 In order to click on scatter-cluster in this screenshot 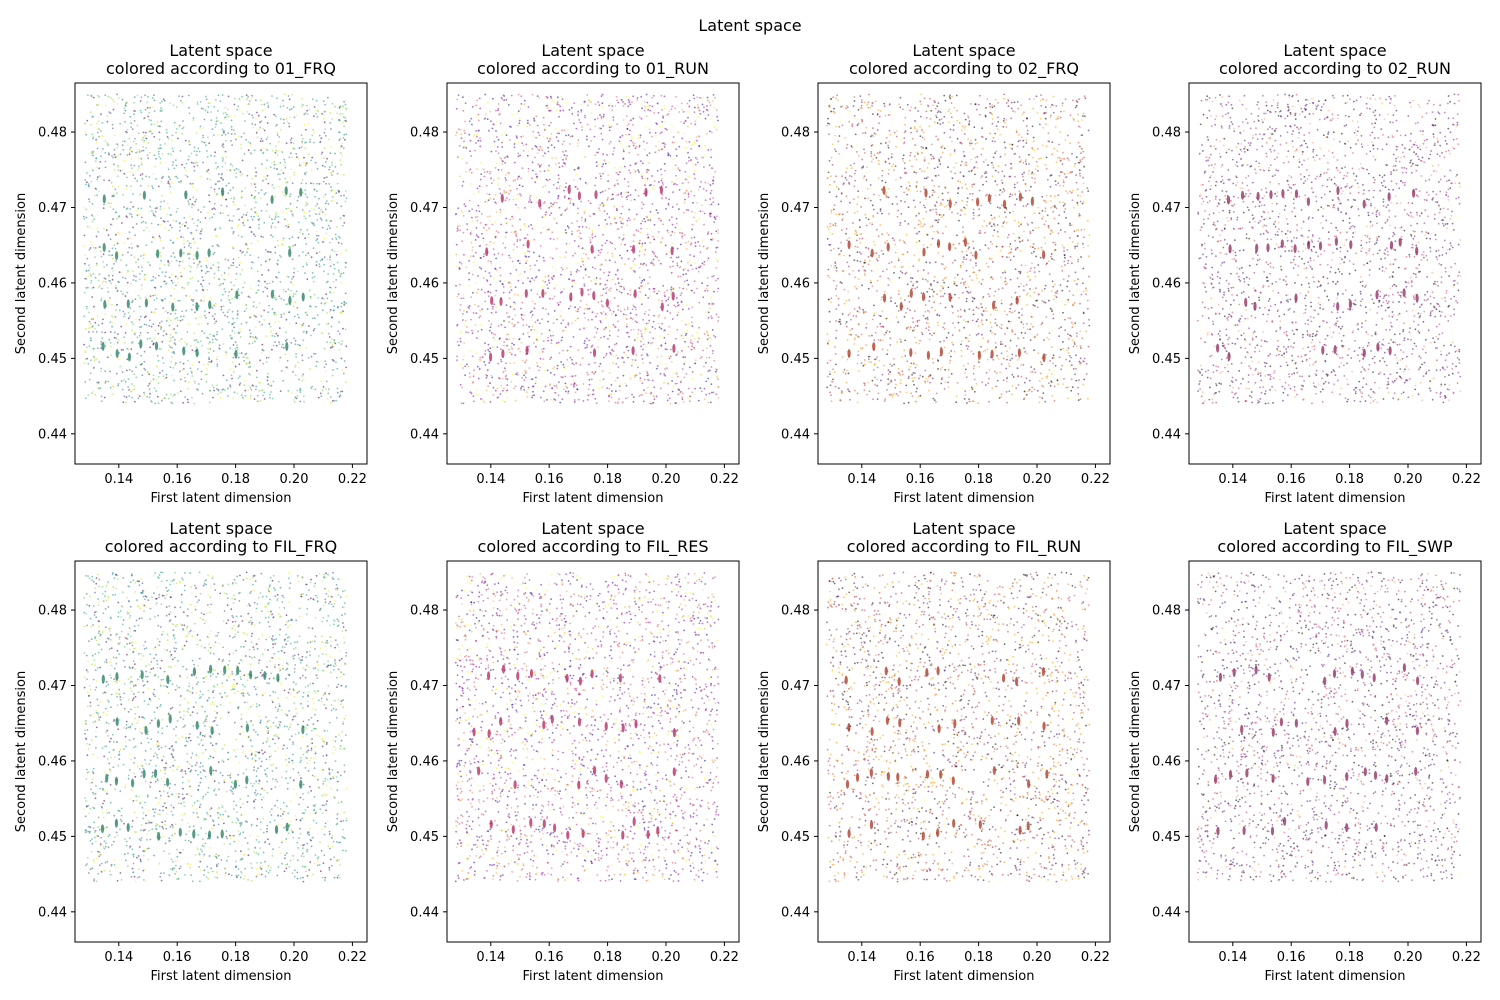, I will do `click(158, 254)`.